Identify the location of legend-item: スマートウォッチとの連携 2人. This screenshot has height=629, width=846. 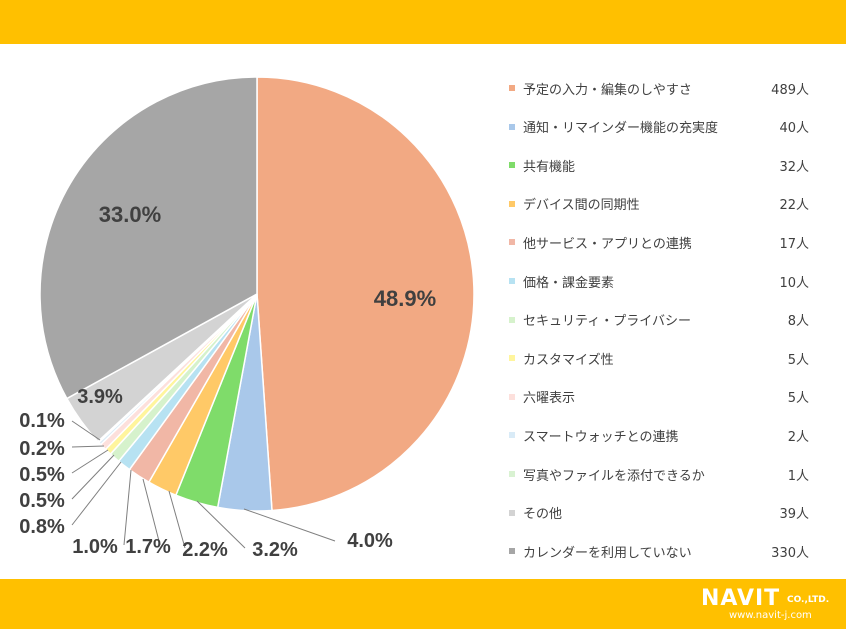
(659, 435).